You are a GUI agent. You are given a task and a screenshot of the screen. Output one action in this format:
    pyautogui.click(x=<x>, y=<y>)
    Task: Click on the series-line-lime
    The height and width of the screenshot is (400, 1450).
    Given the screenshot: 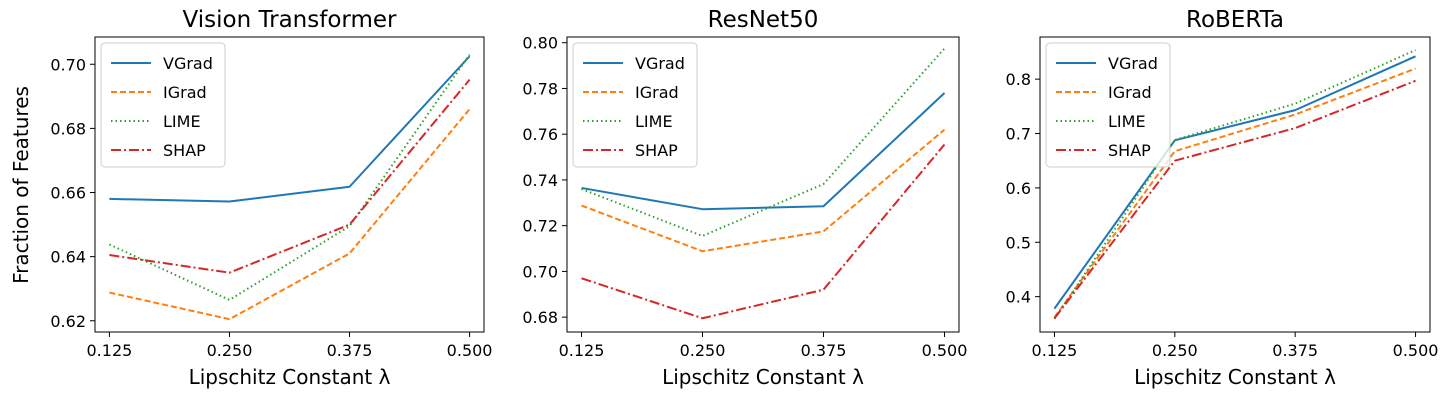 What is the action you would take?
    pyautogui.click(x=763, y=142)
    